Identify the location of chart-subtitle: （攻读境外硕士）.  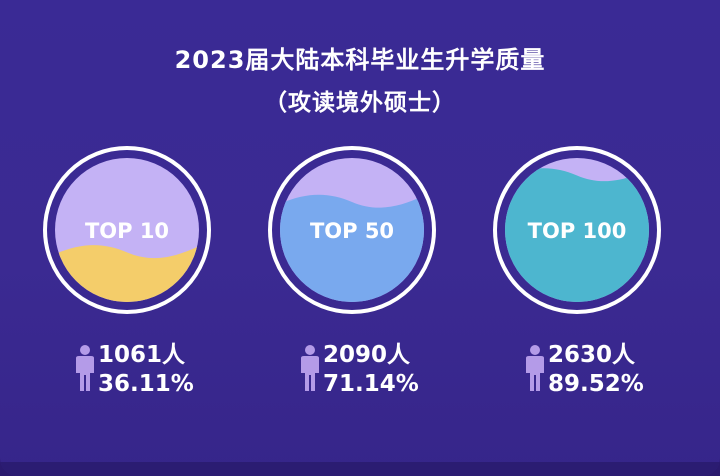
(360, 103).